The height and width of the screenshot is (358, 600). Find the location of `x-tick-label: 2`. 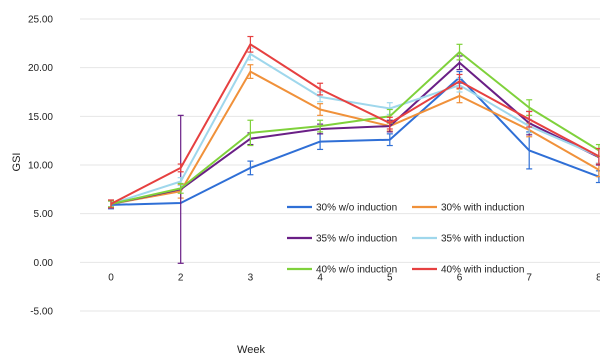

x-tick-label: 2 is located at coordinates (181, 277).